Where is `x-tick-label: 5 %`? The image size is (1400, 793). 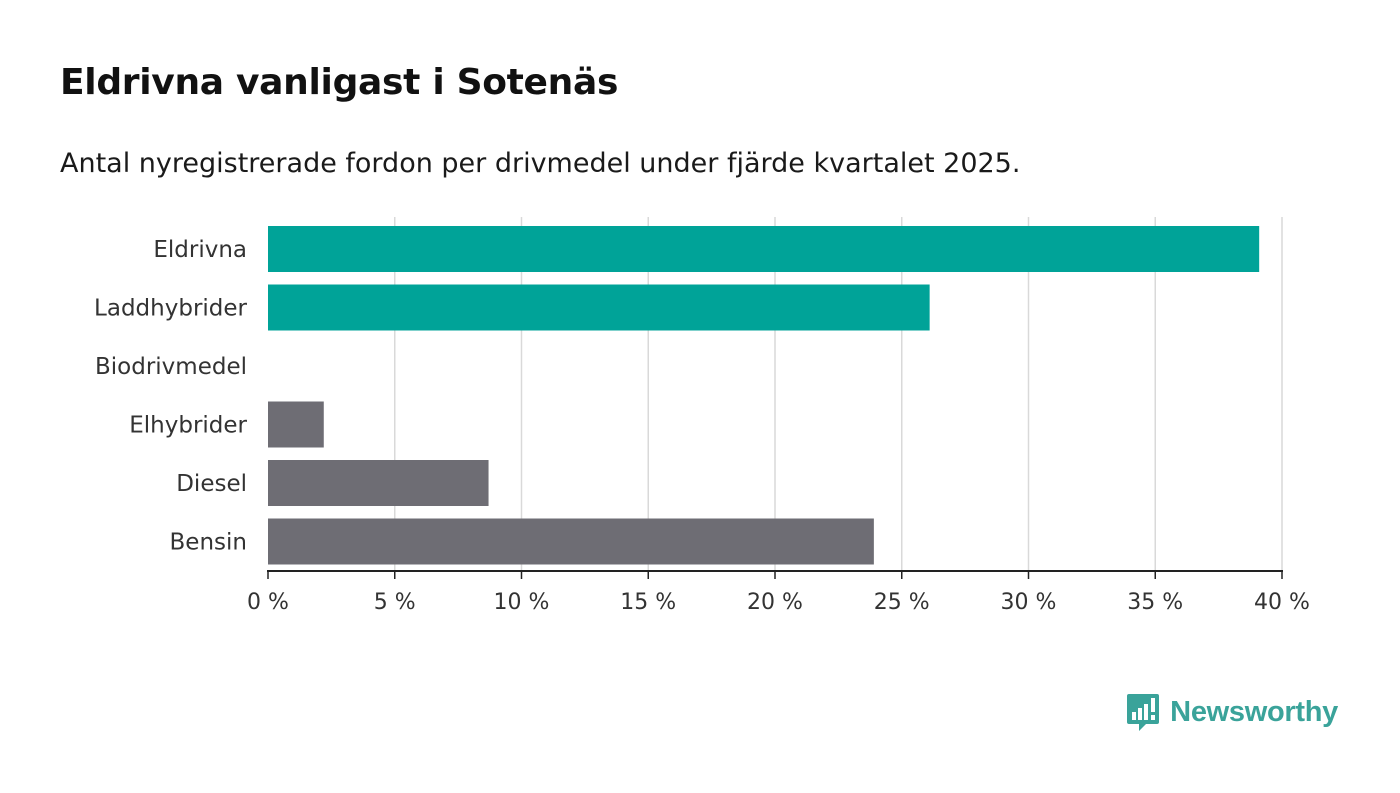
x-tick-label: 5 % is located at coordinates (395, 602).